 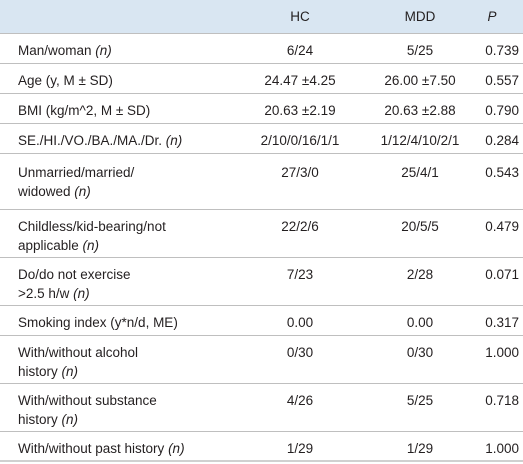 What do you see at coordinates (65, 80) in the screenshot?
I see `row-label: Age (y, M ± SD)` at bounding box center [65, 80].